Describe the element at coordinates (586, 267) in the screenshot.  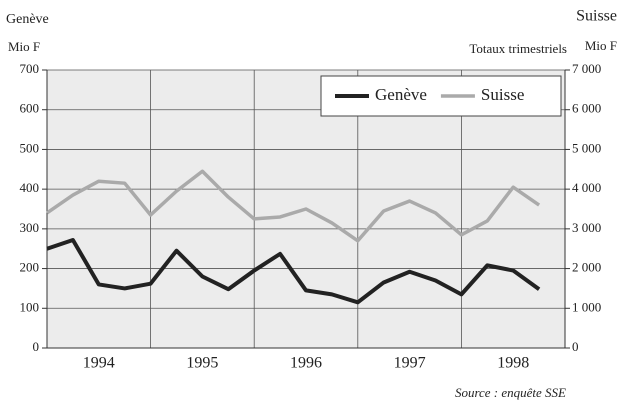
I see `y2-tick-label: 2 000` at that location.